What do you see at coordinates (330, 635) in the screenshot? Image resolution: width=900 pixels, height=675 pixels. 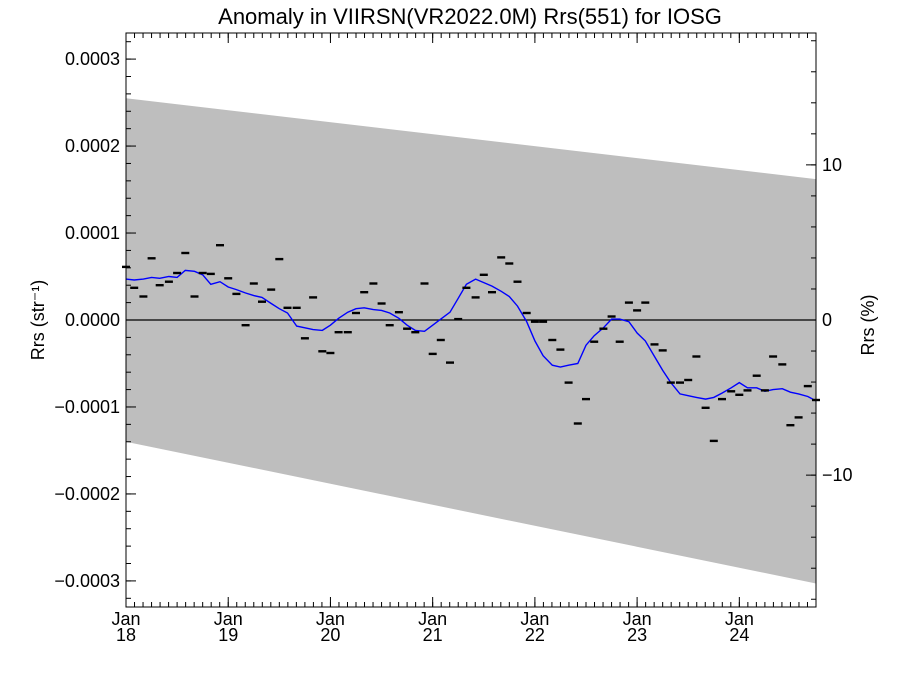 I see `x-tick-label-year: 20` at bounding box center [330, 635].